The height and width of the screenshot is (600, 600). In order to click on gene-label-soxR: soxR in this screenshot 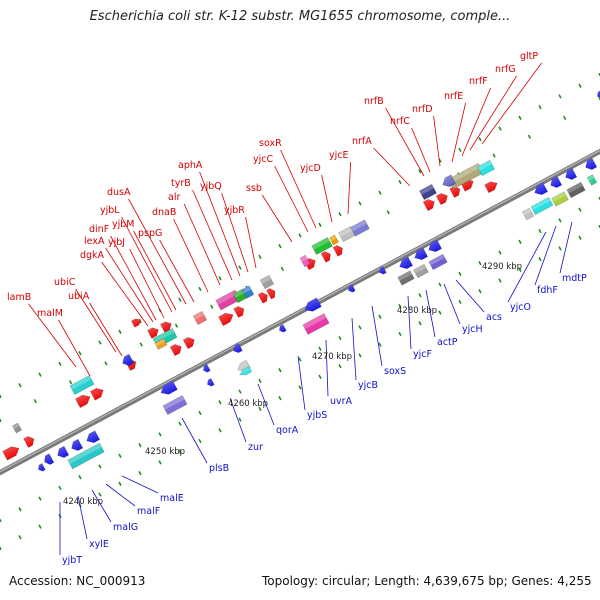, I will do `click(270, 143)`.